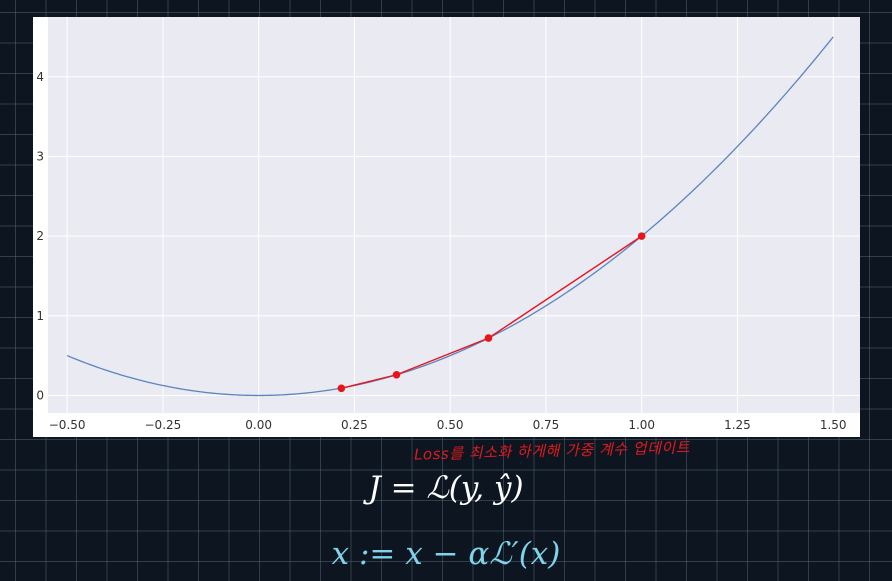 The width and height of the screenshot is (892, 581). Describe the element at coordinates (258, 425) in the screenshot. I see `x-tick-label: 0.00` at that location.